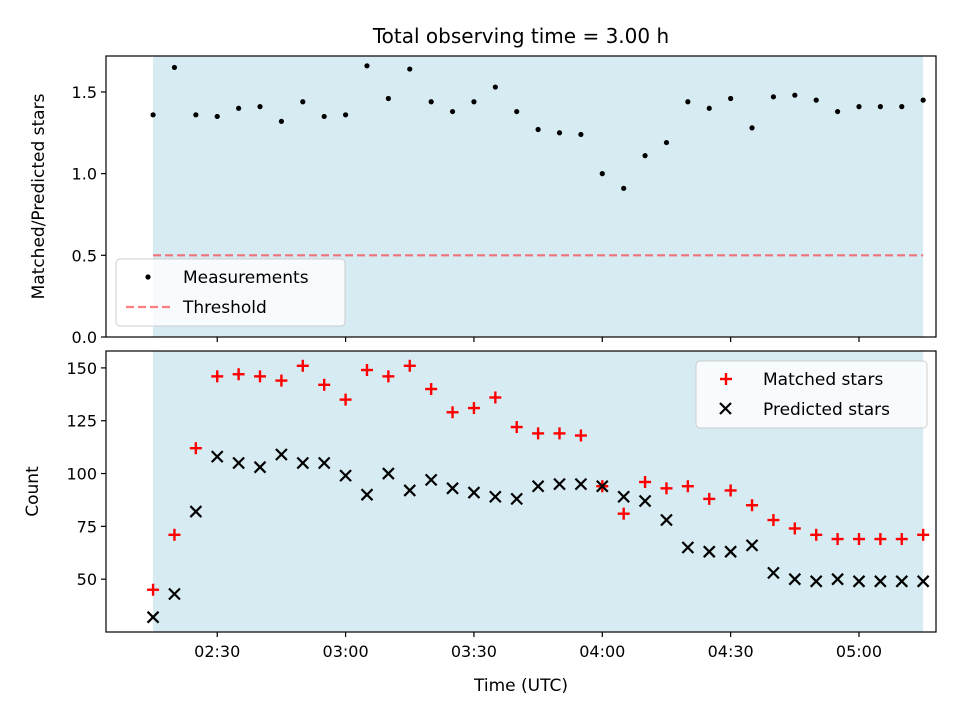 This screenshot has height=720, width=960. I want to click on bottom-legend: Matched stars Predicted stars, so click(811, 394).